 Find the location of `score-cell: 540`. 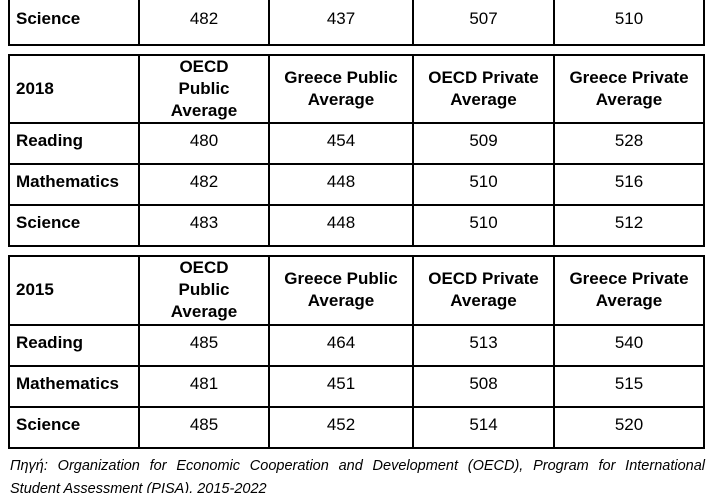

score-cell: 540 is located at coordinates (629, 345).